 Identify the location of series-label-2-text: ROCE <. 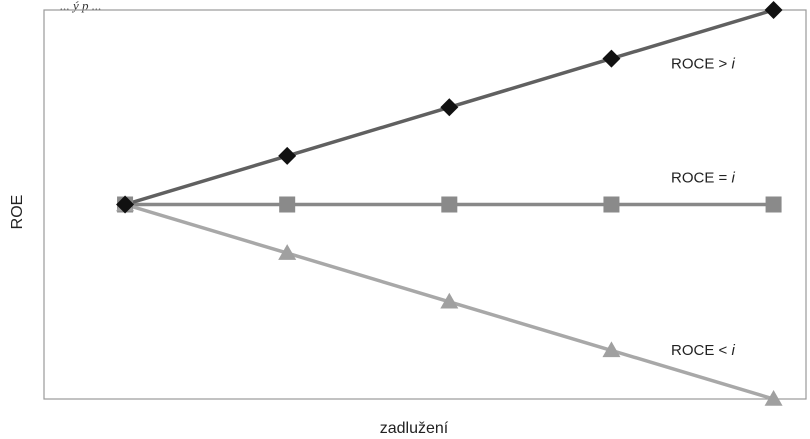
(701, 350).